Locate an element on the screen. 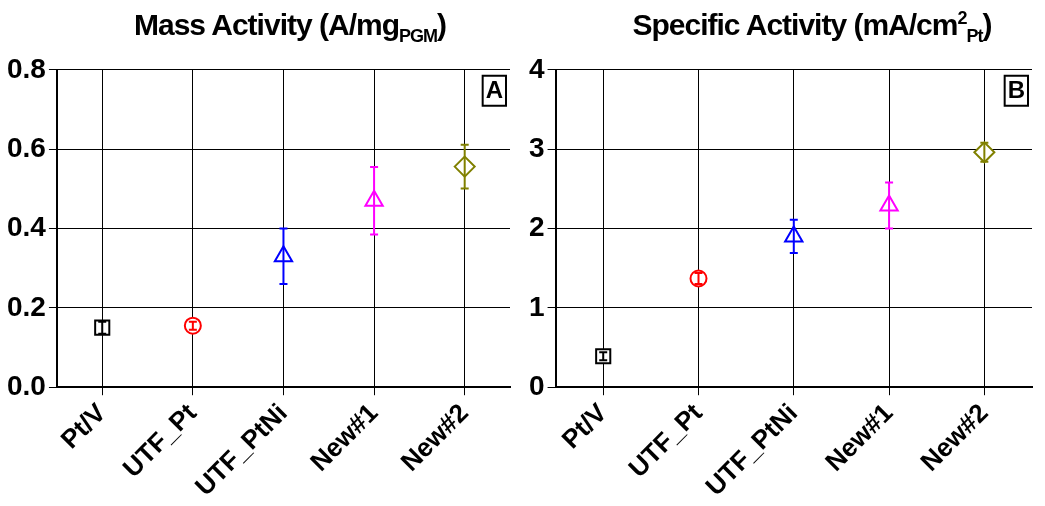 The height and width of the screenshot is (506, 1045). y-tick-label: 0.2 is located at coordinates (26, 306).